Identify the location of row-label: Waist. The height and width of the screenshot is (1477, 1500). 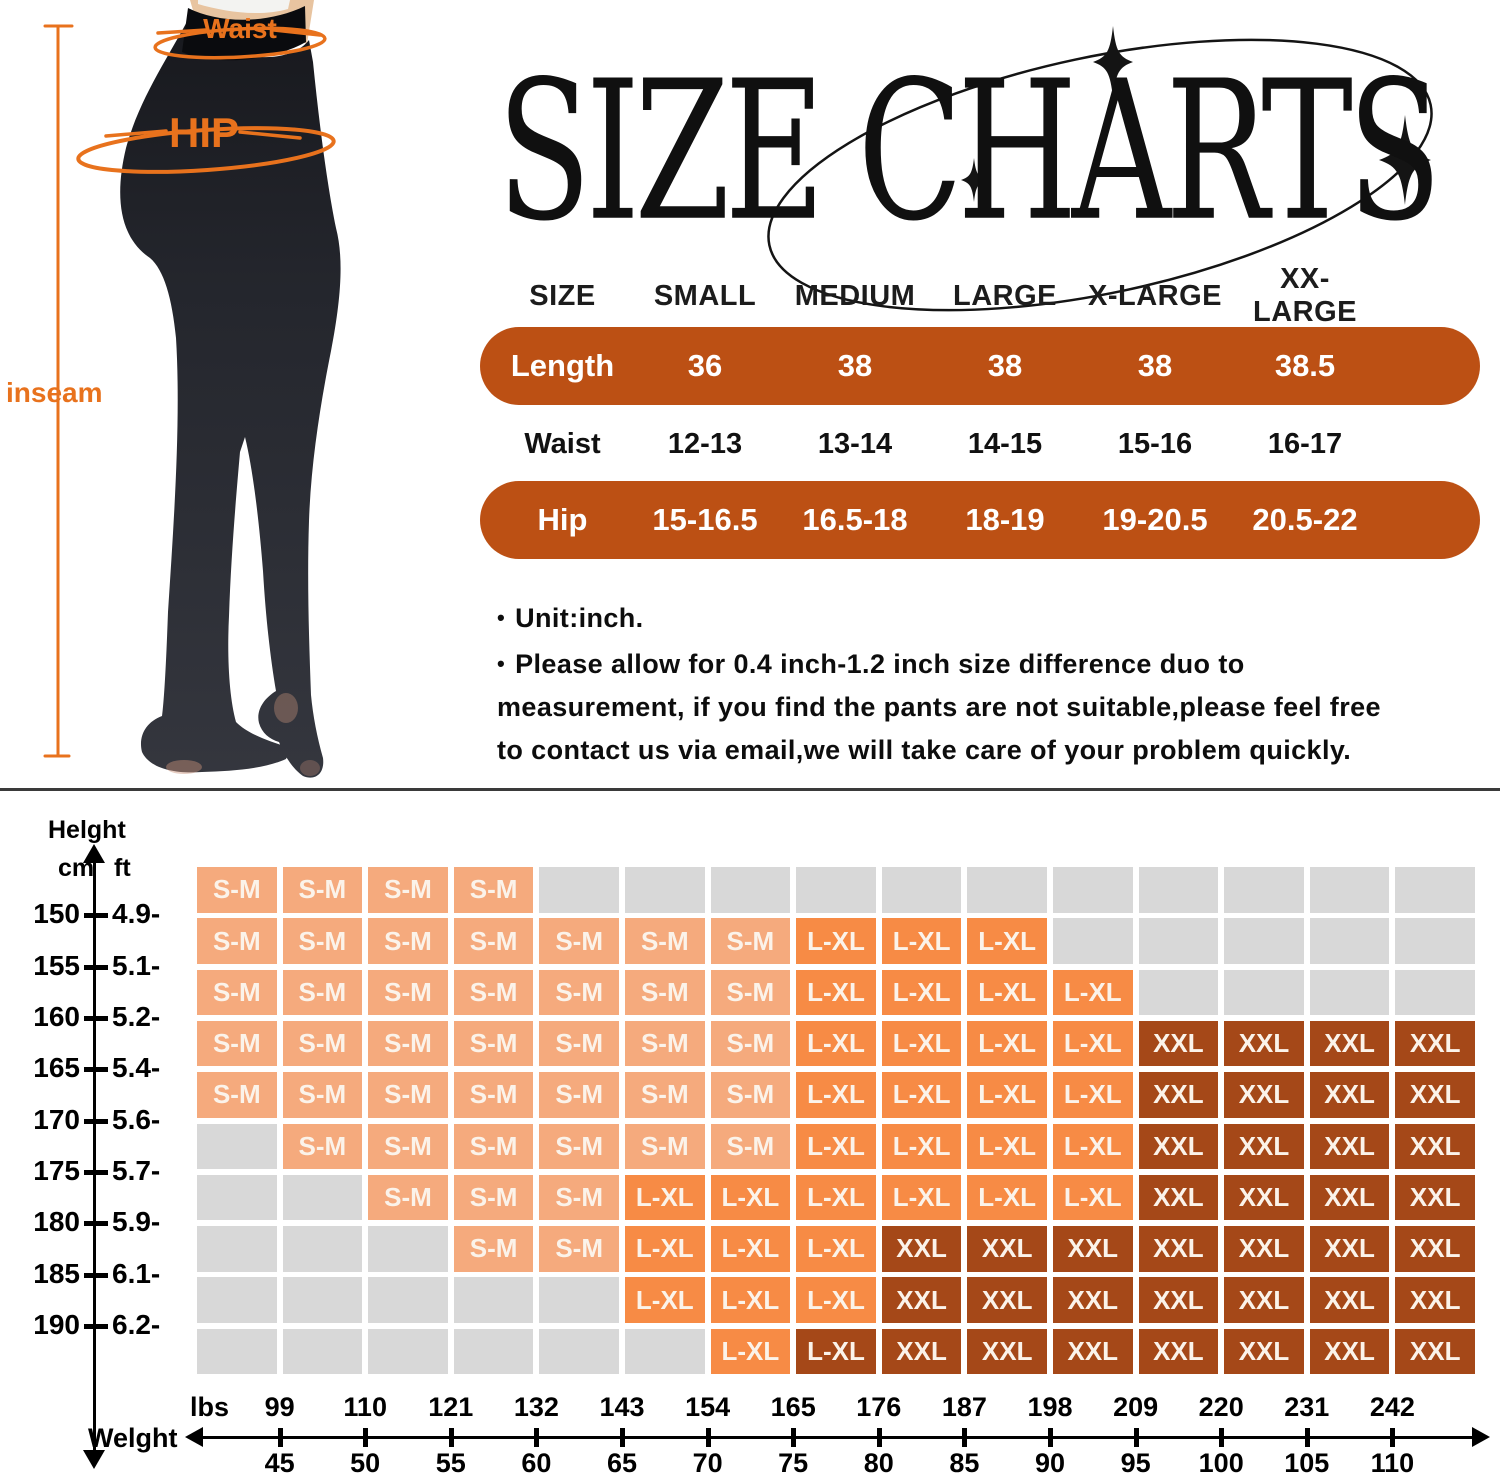
(562, 443).